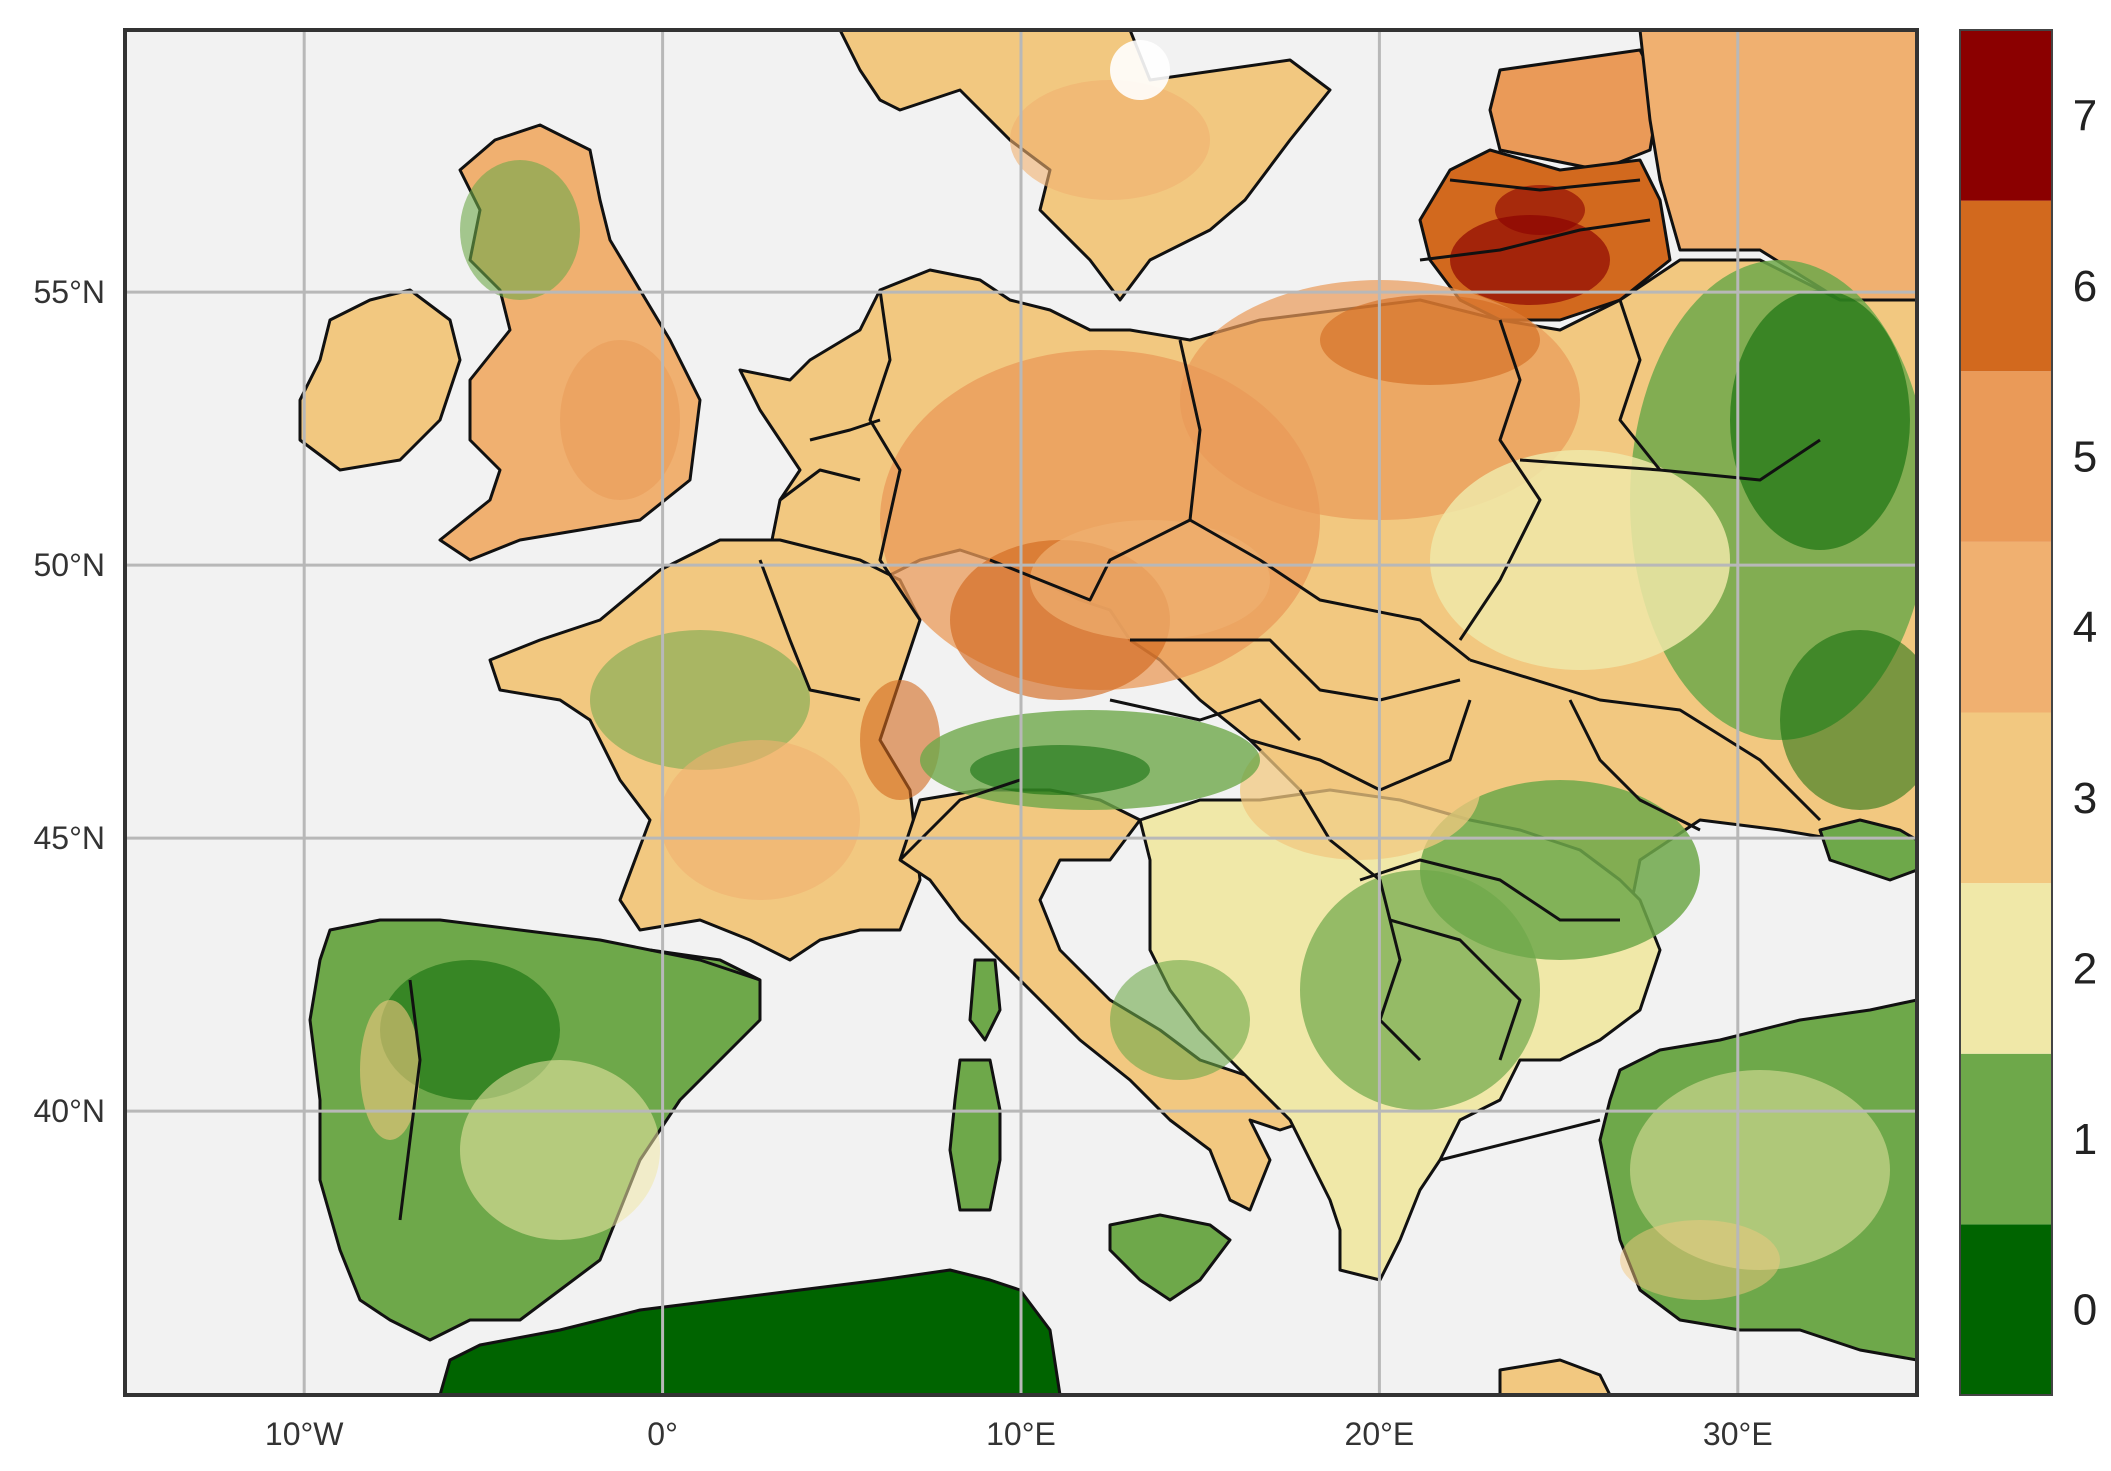 This screenshot has width=2111, height=1471. I want to click on land-sardinia, so click(975, 1135).